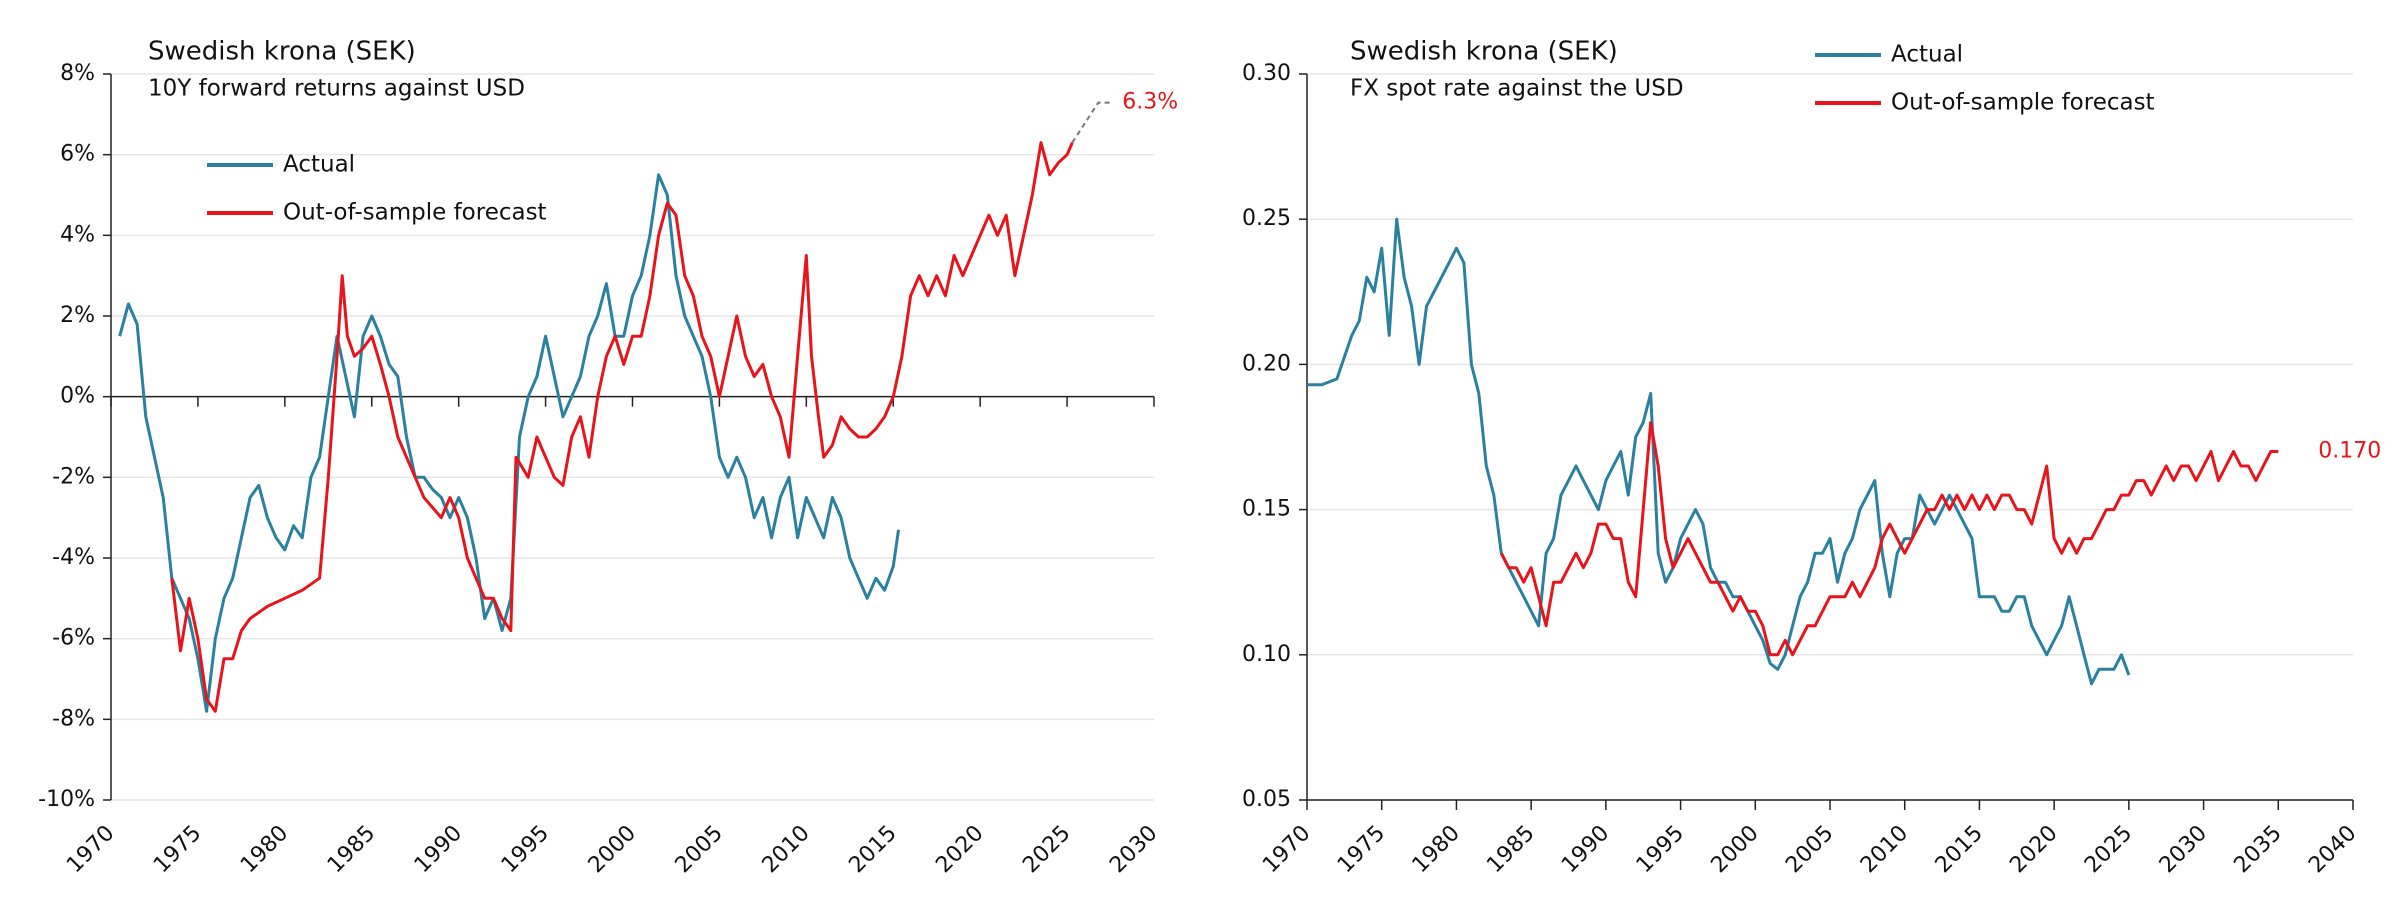 Image resolution: width=2400 pixels, height=913 pixels. I want to click on y-tick-label: 0.15, so click(1266, 509).